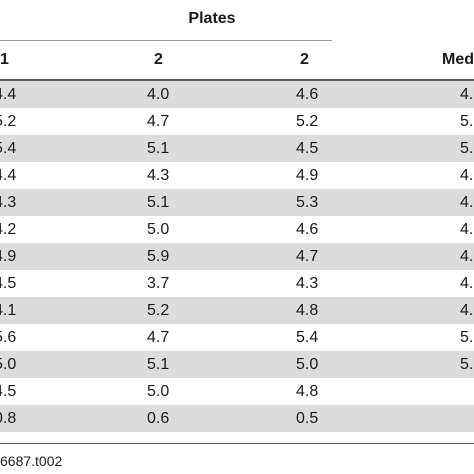 Image resolution: width=474 pixels, height=474 pixels. I want to click on table-row: 4.3 5.1 5.3 4., so click(237, 202).